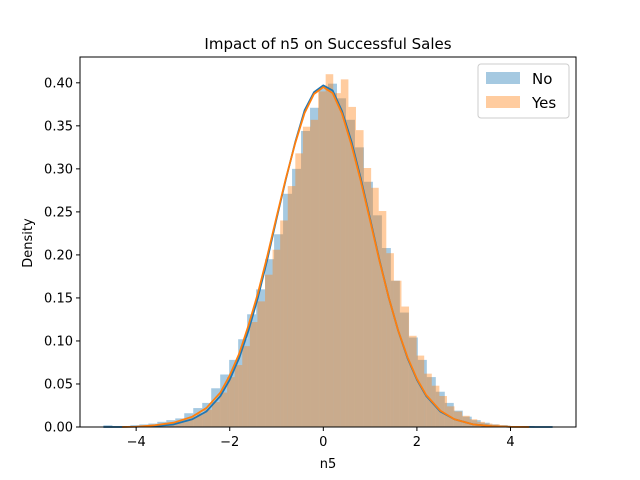  What do you see at coordinates (58, 428) in the screenshot?
I see `y-tick-label: 0.00` at bounding box center [58, 428].